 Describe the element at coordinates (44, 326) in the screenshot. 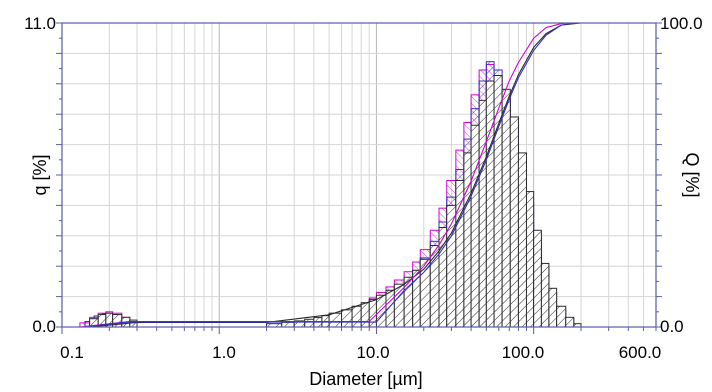

I see `y-left-tick-label: 0.0` at that location.